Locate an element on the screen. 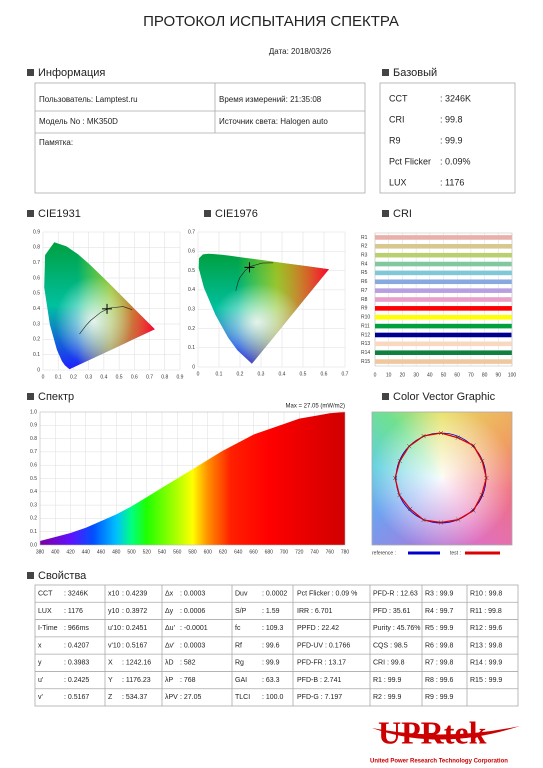  info-box is located at coordinates (200, 138).